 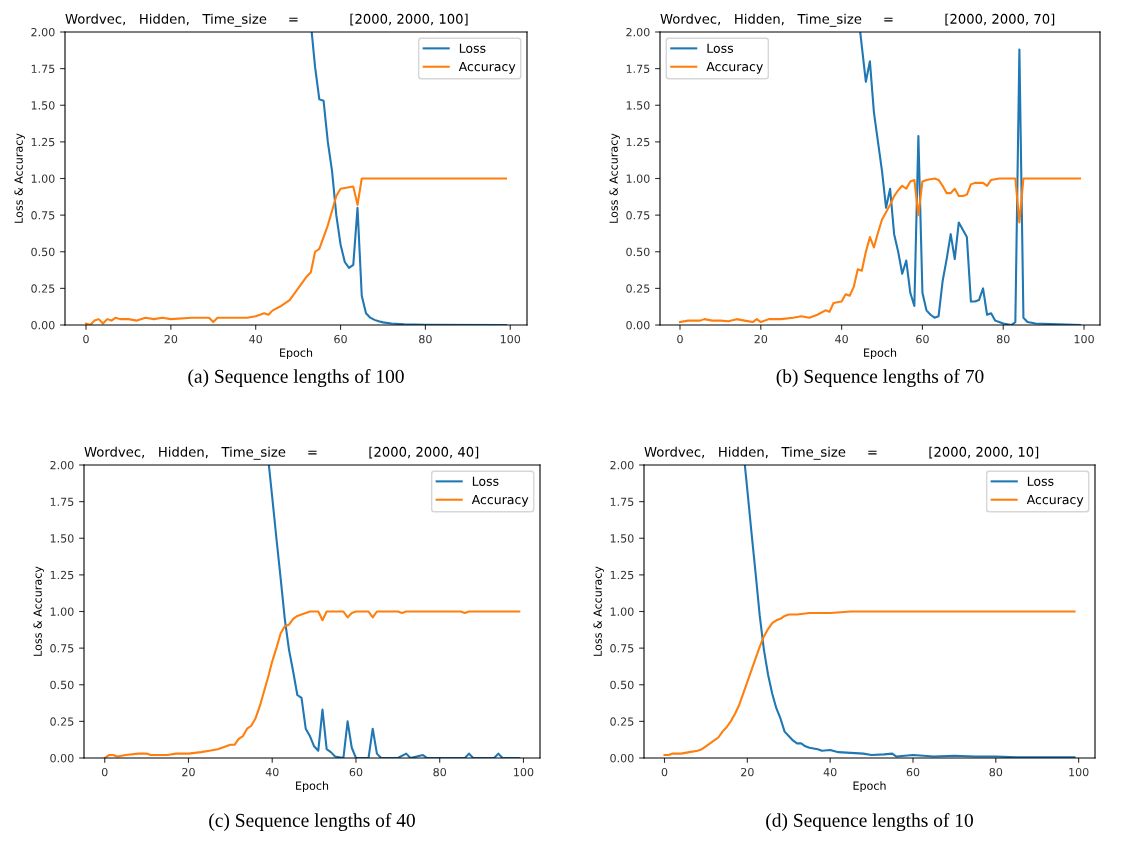 What do you see at coordinates (880, 378) in the screenshot?
I see `text: (b) Sequence lengths of 70` at bounding box center [880, 378].